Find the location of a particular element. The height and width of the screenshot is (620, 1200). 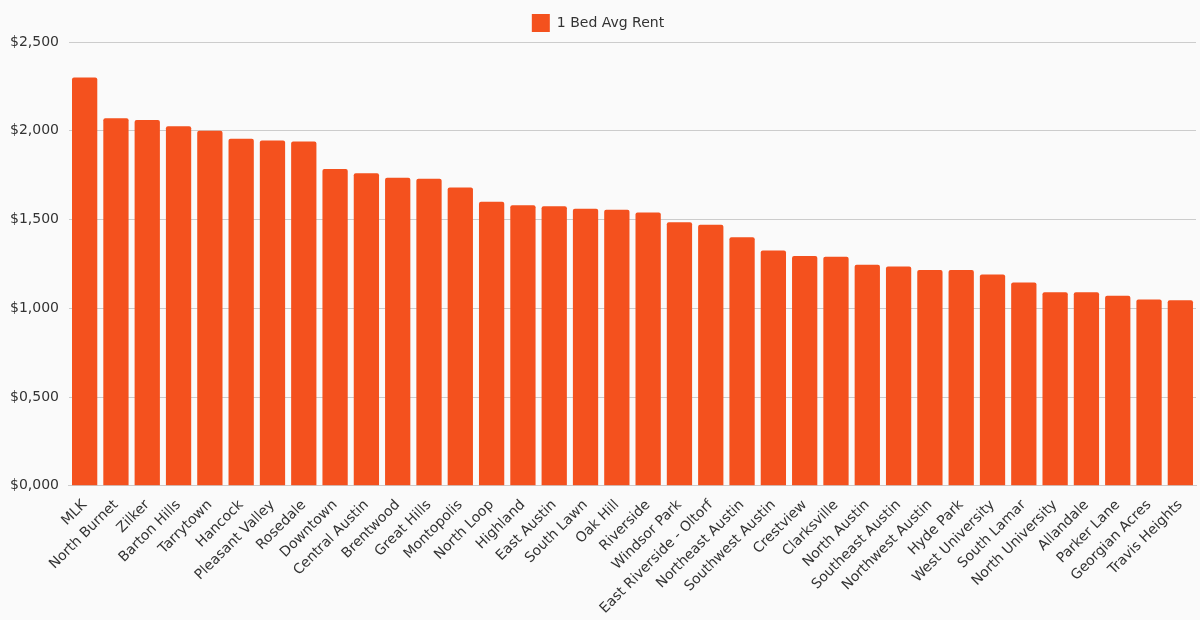

legend-label: 1 Bed Avg Rent is located at coordinates (610, 21).